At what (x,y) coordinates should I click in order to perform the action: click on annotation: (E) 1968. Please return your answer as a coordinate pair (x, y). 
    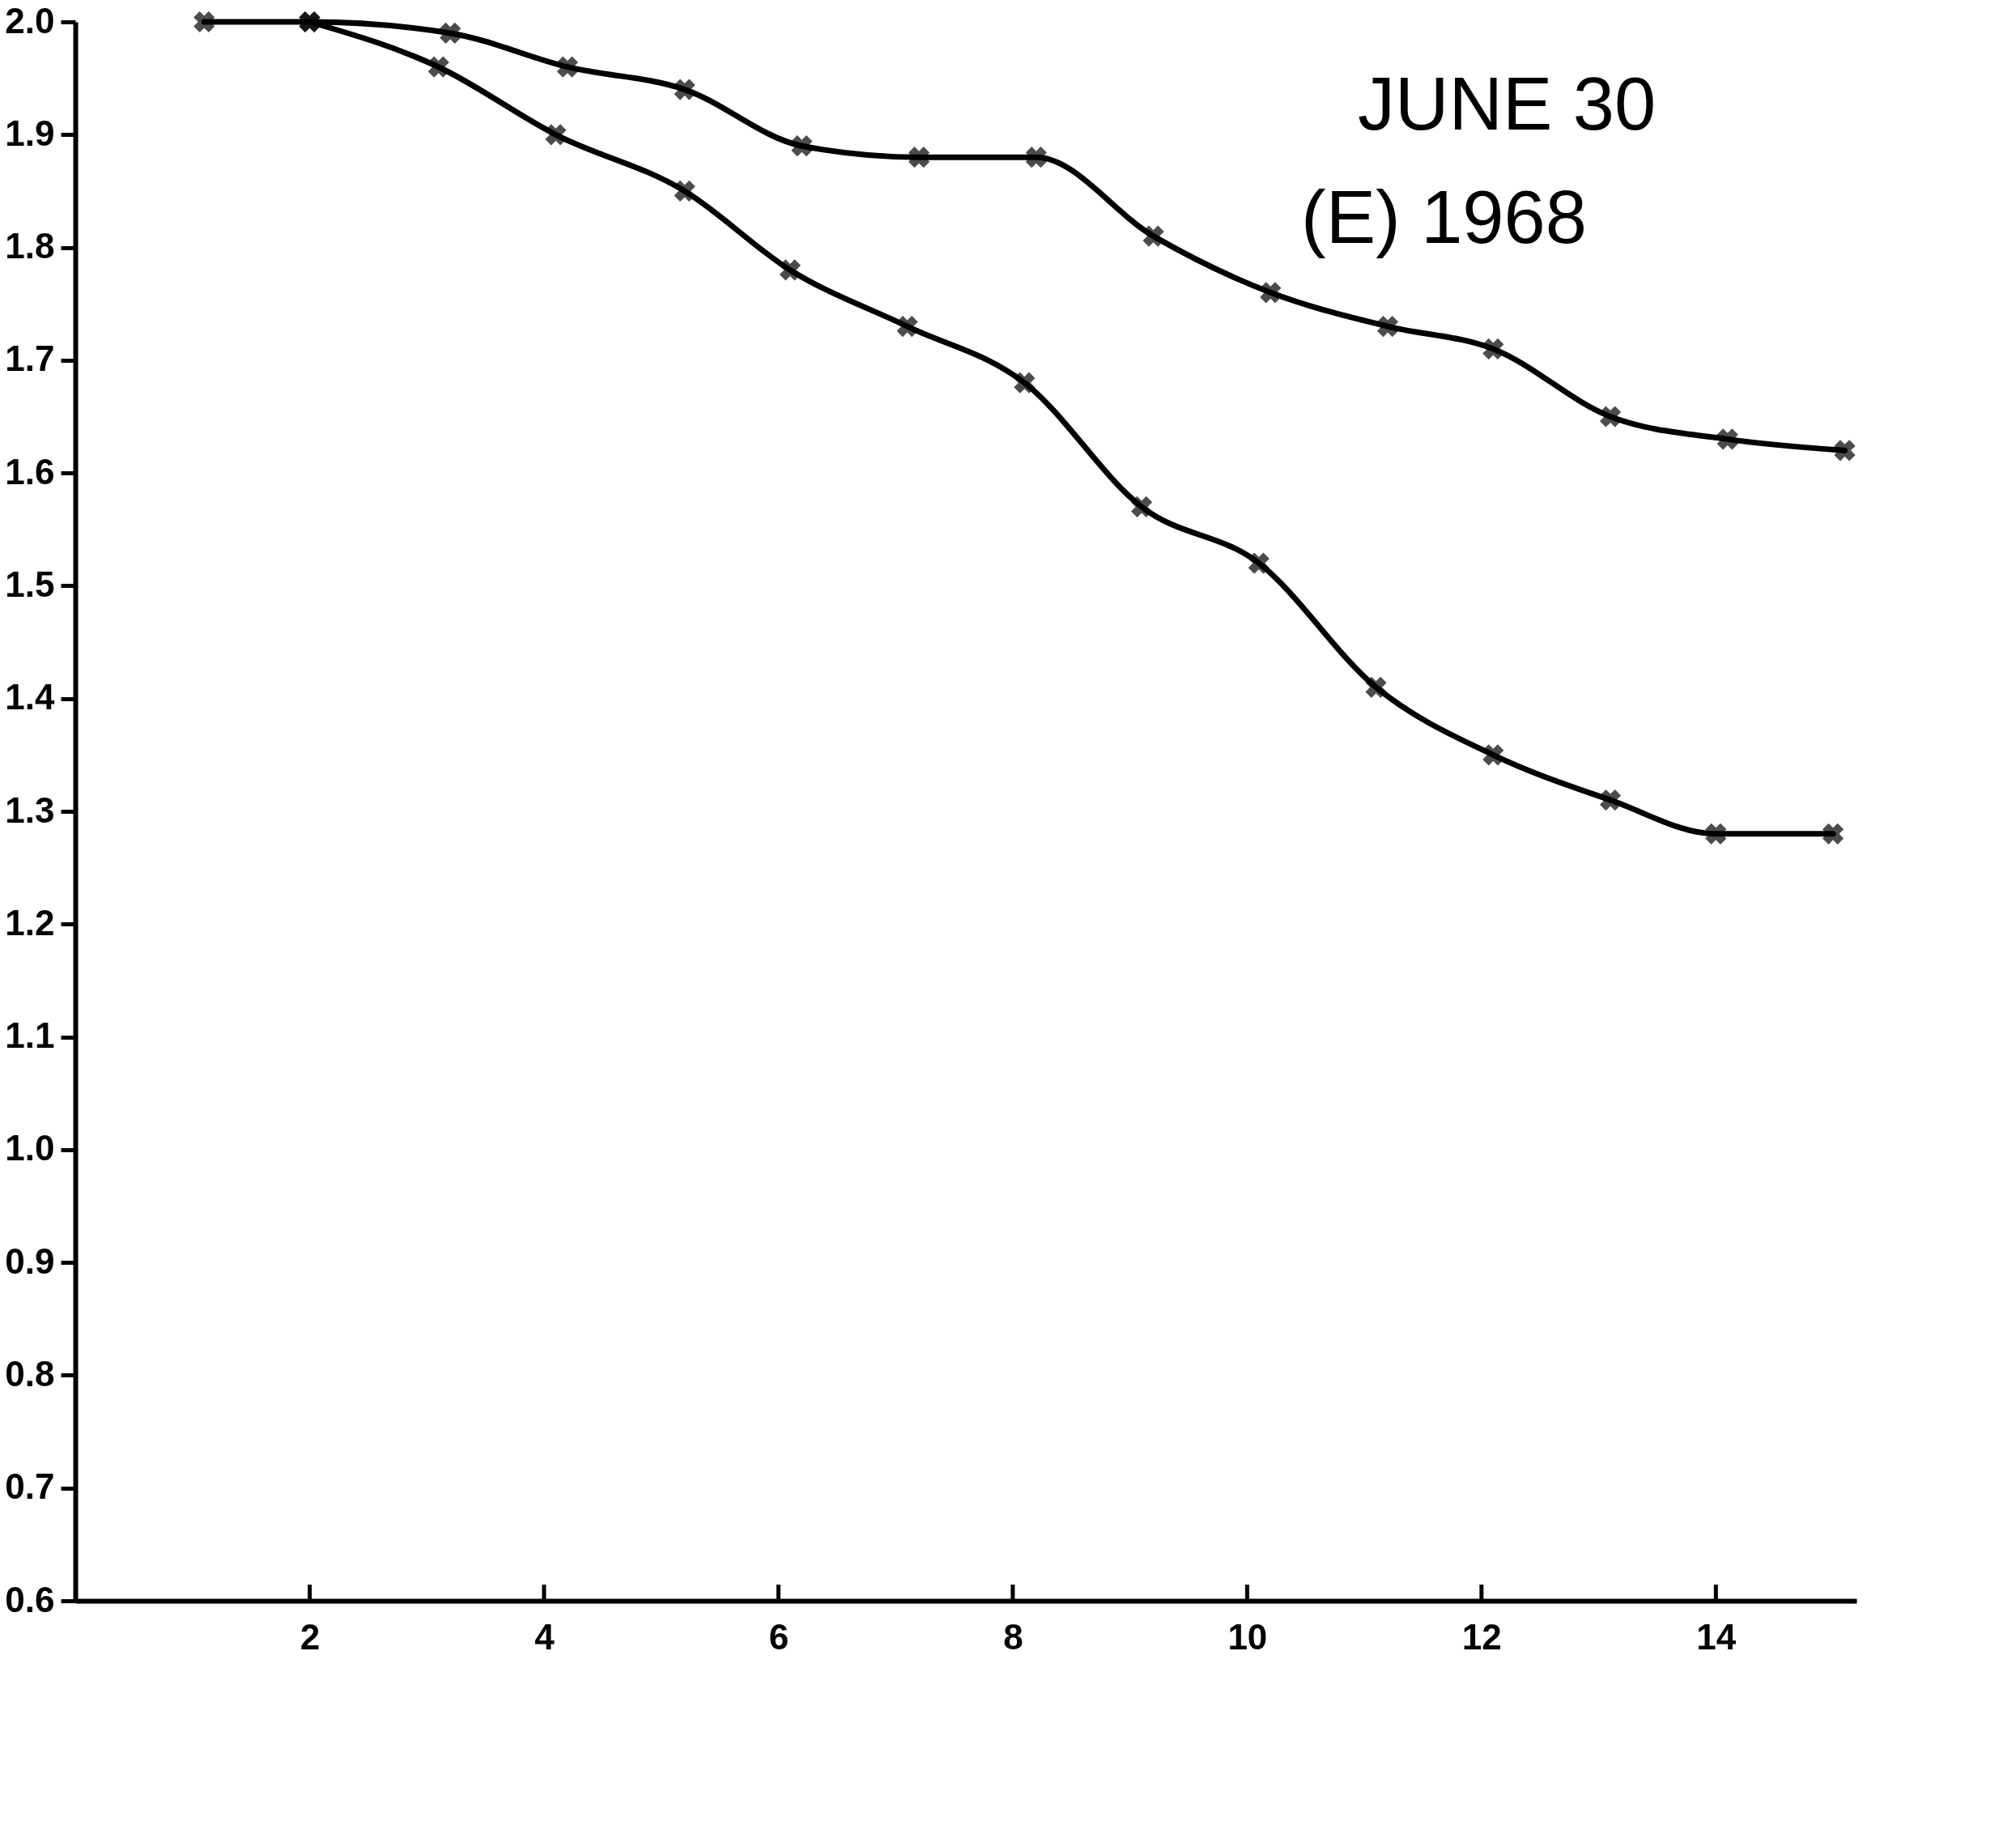
    Looking at the image, I should click on (1444, 217).